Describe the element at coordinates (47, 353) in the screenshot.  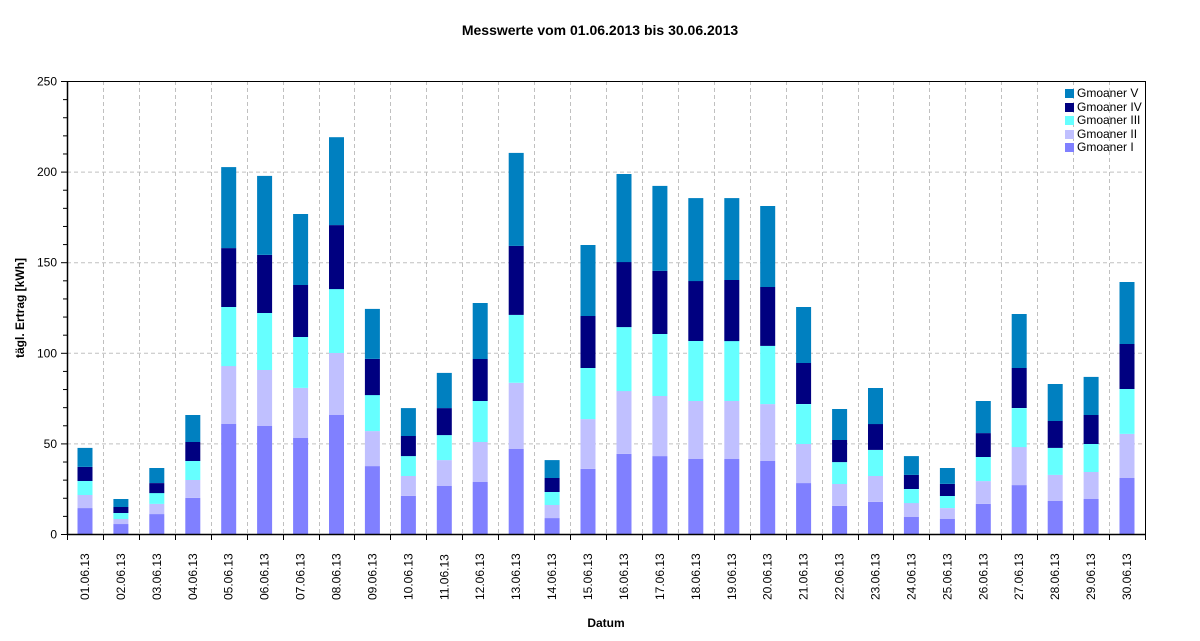
I see `y-tick-label: 100` at that location.